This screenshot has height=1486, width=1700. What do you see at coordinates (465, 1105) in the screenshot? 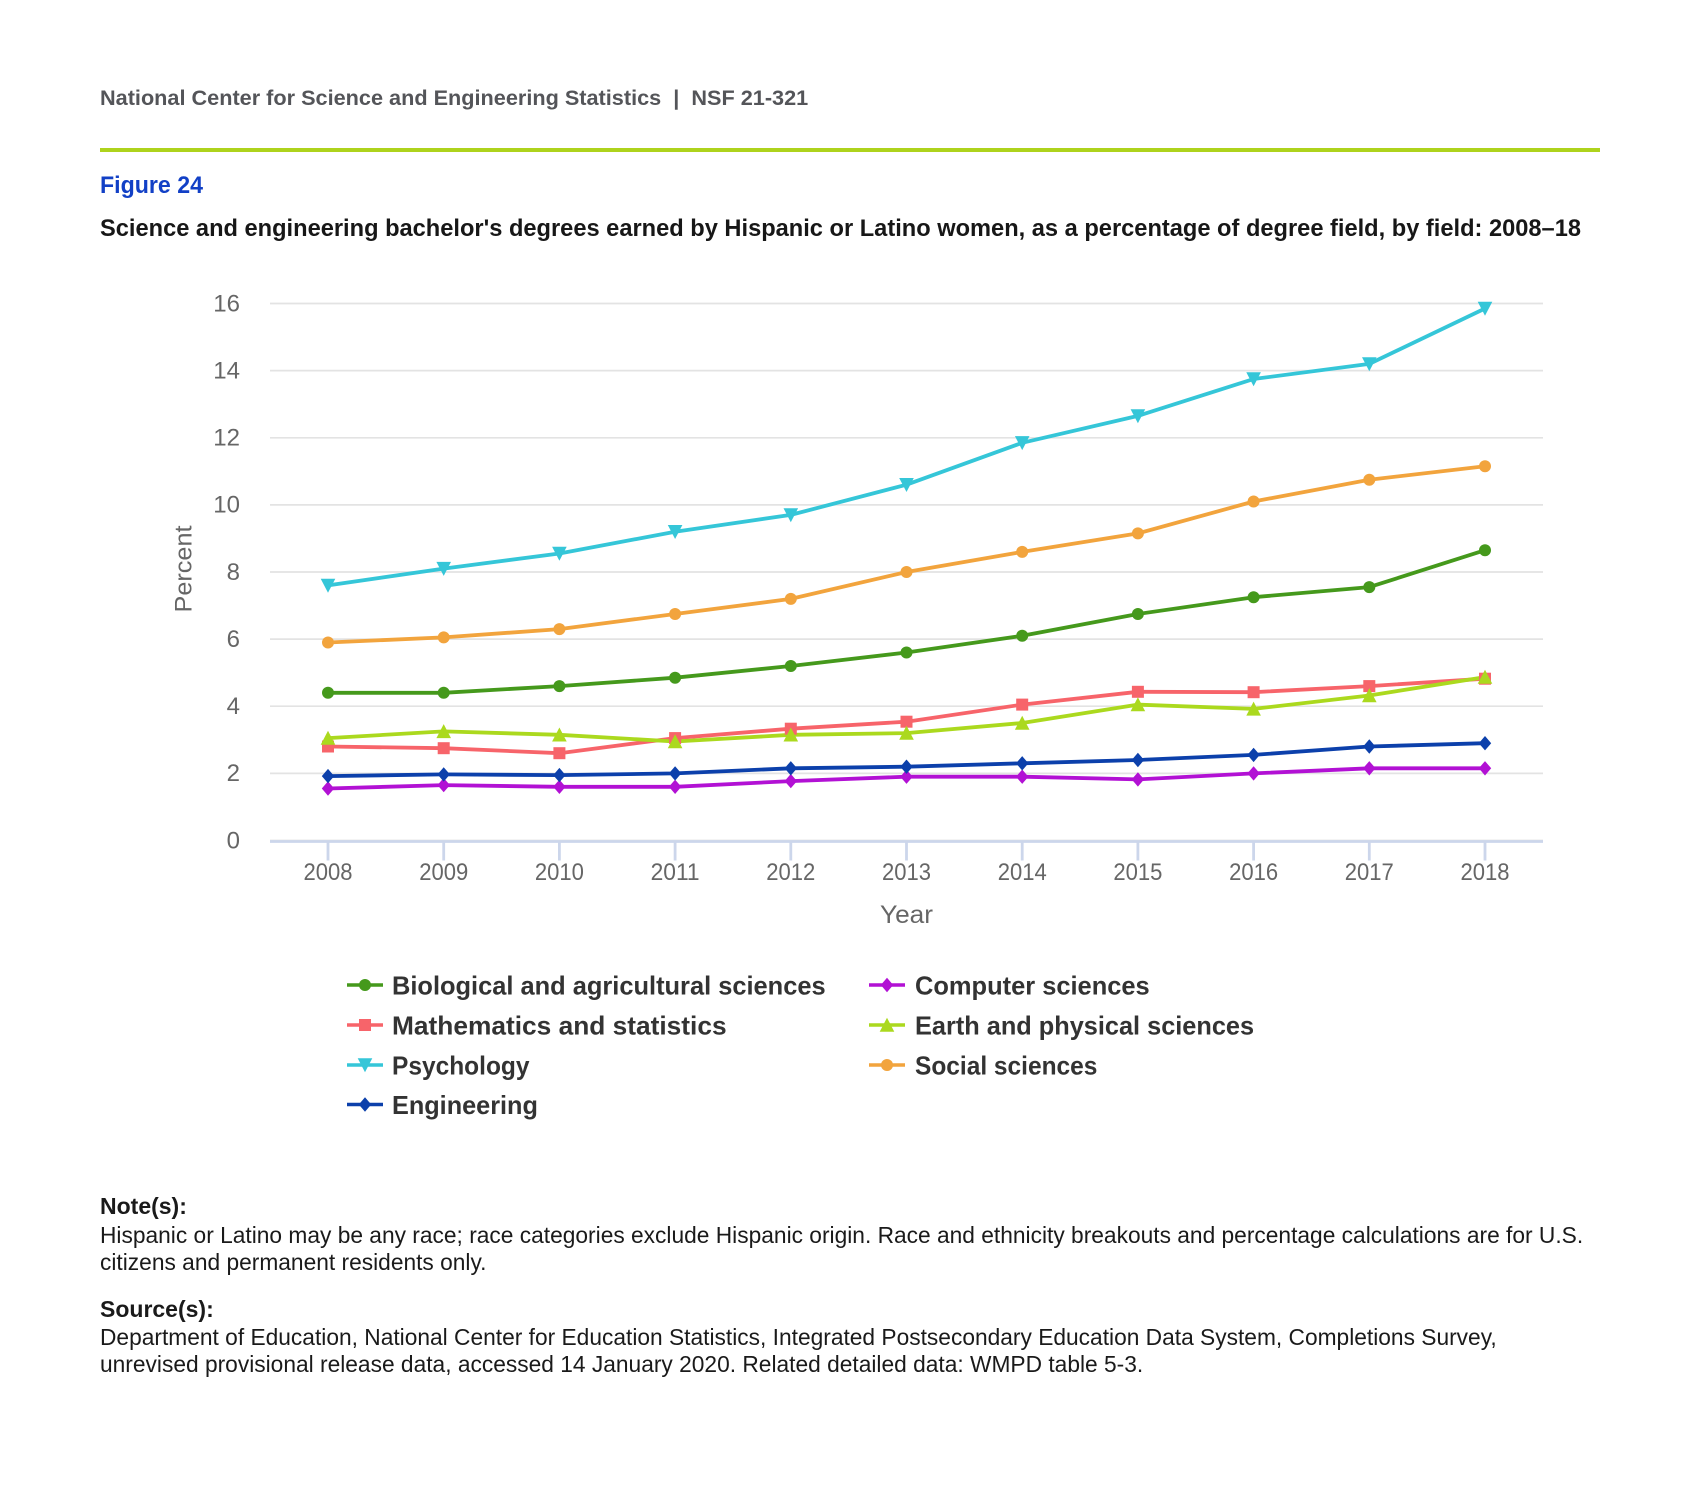
I see `svg-text: Engineering` at bounding box center [465, 1105].